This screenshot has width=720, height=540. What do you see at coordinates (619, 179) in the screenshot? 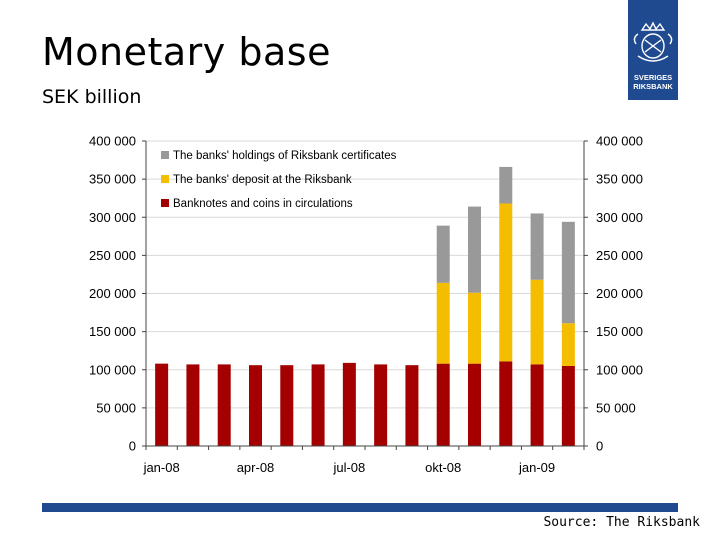
I see `y-tick-label-right: 350 000` at bounding box center [619, 179].